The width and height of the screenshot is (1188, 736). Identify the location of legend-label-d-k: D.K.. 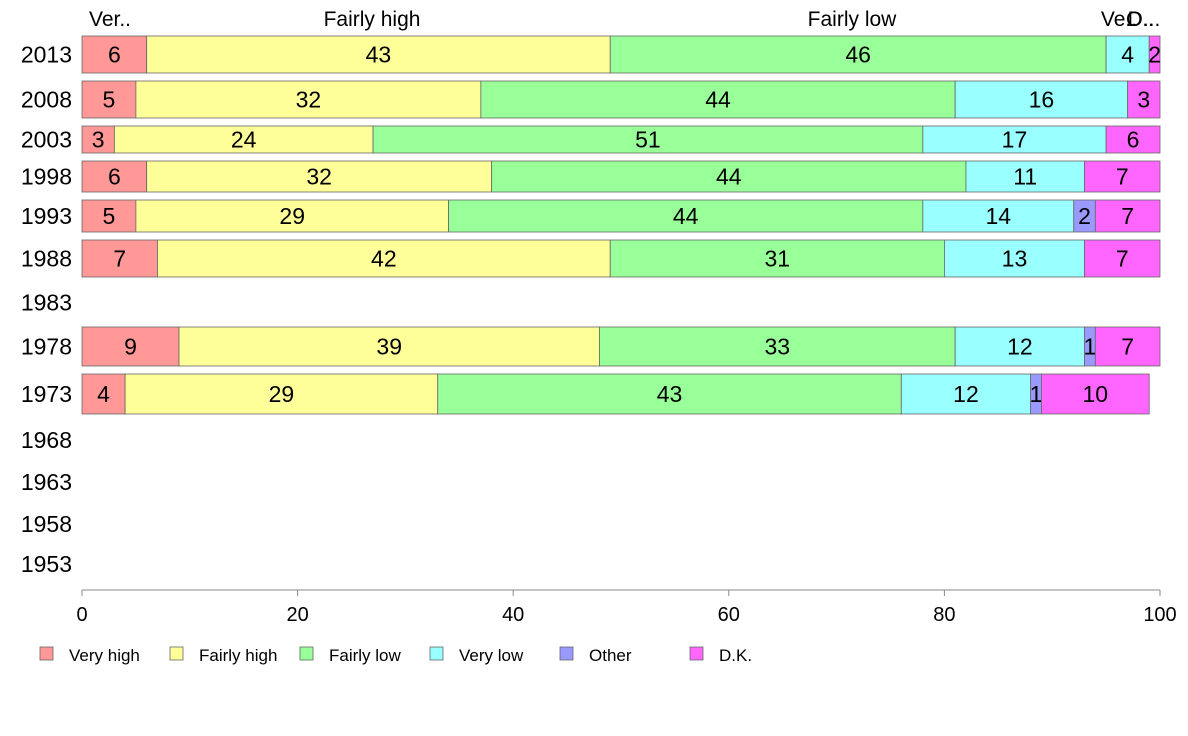
(735, 655).